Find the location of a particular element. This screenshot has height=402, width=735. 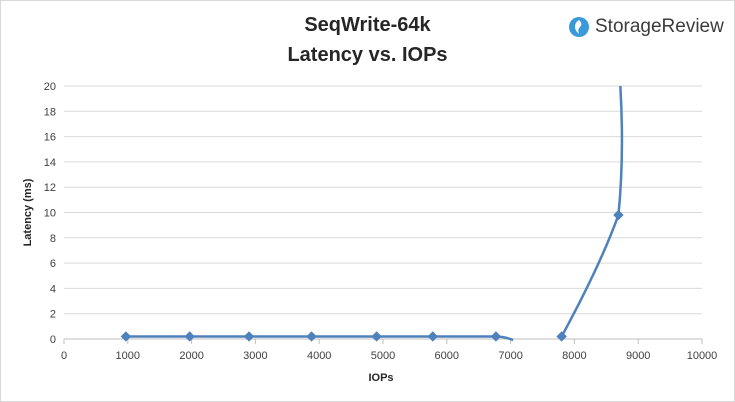

y-tick-label: 8 is located at coordinates (53, 239).